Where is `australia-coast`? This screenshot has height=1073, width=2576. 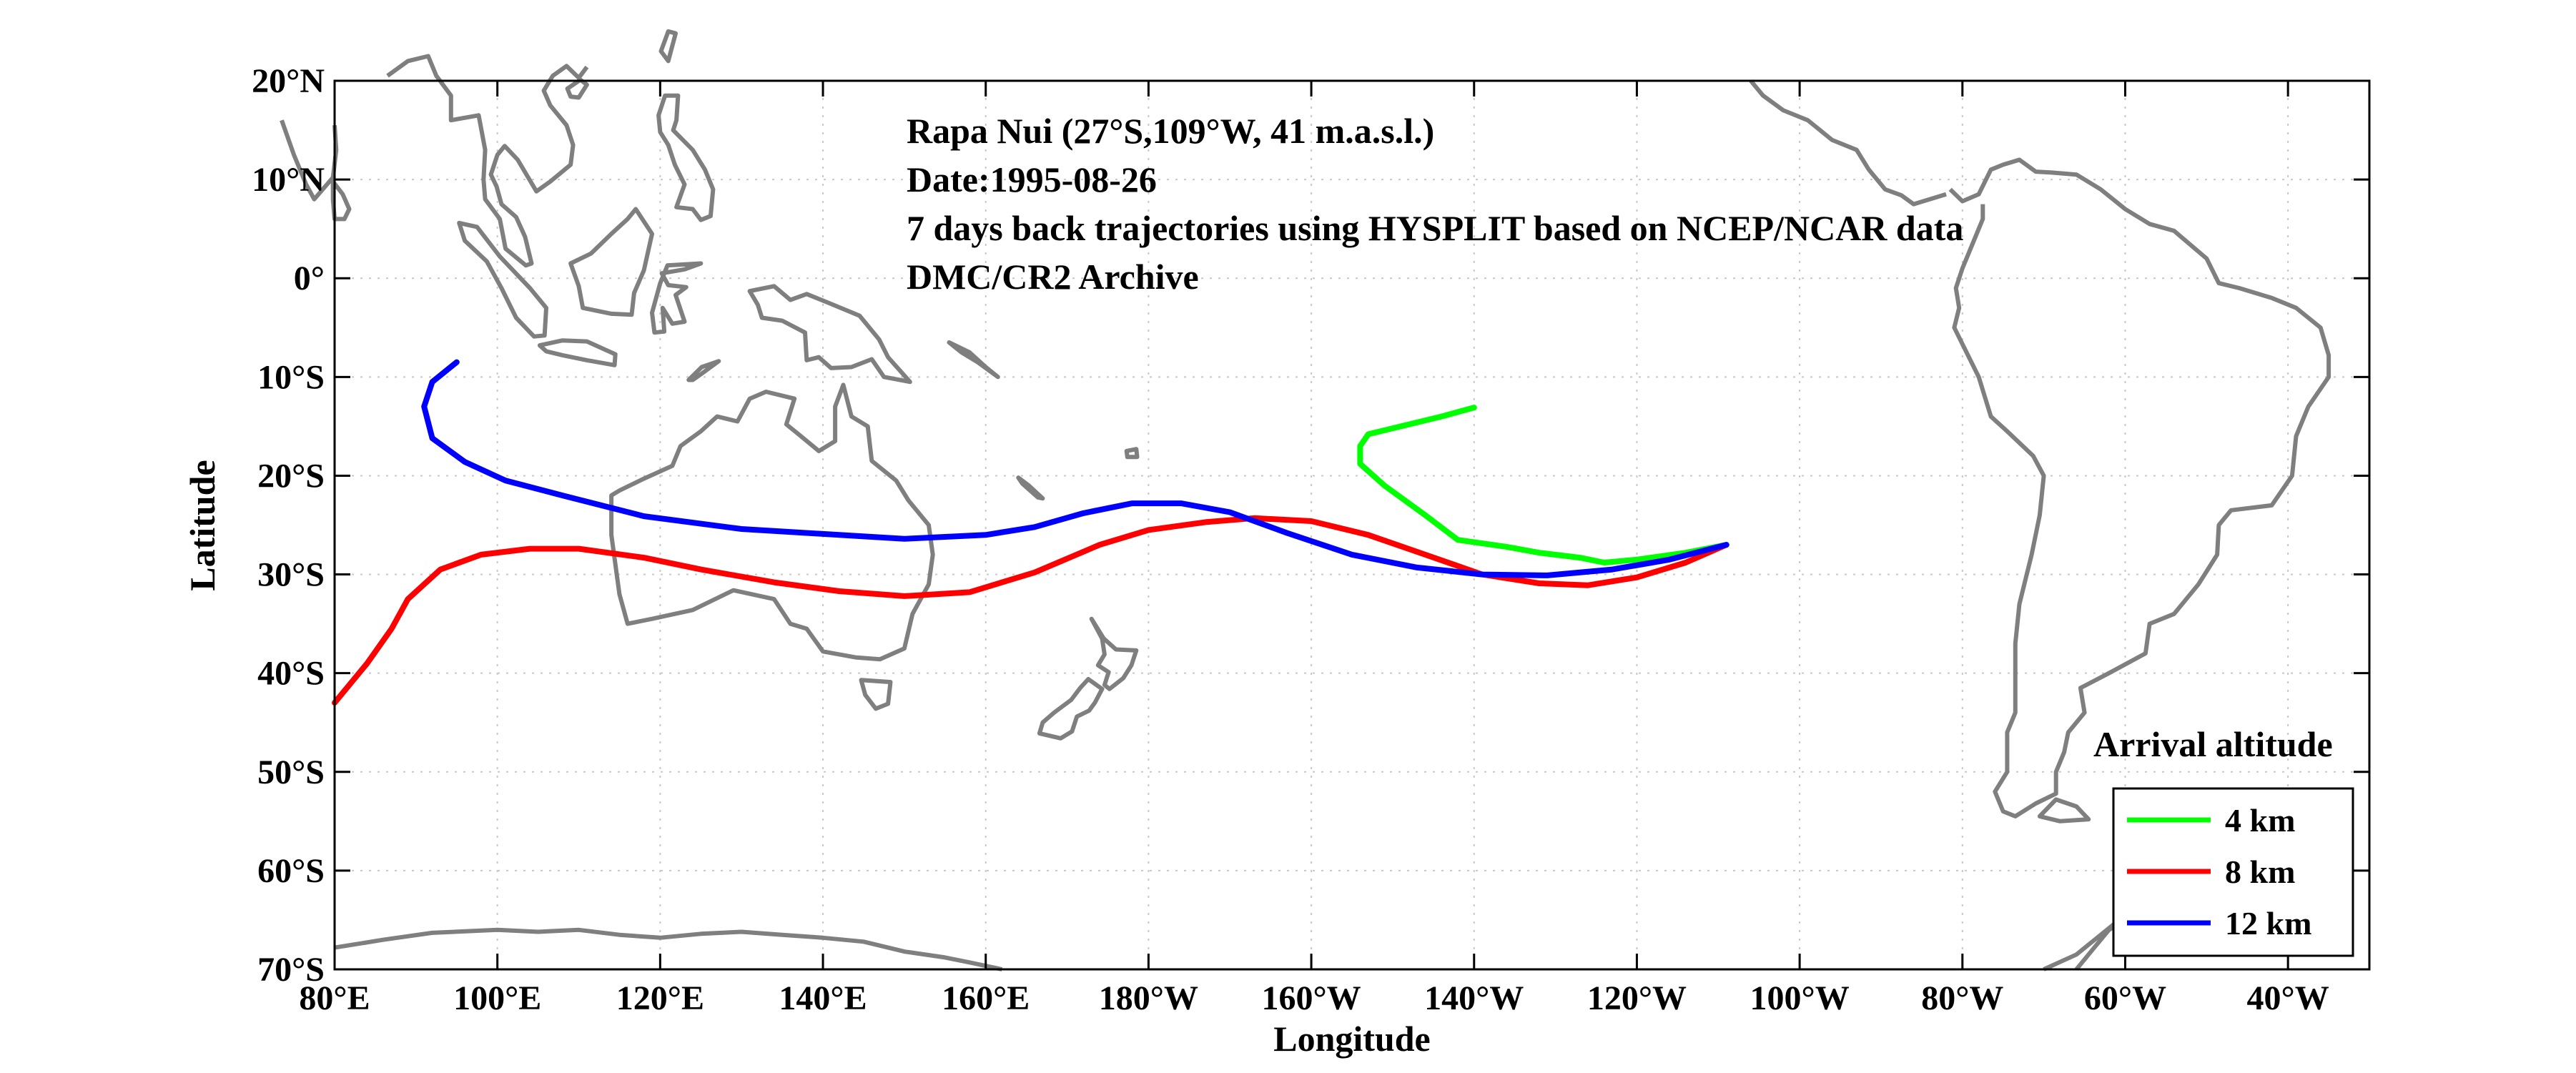
australia-coast is located at coordinates (772, 522).